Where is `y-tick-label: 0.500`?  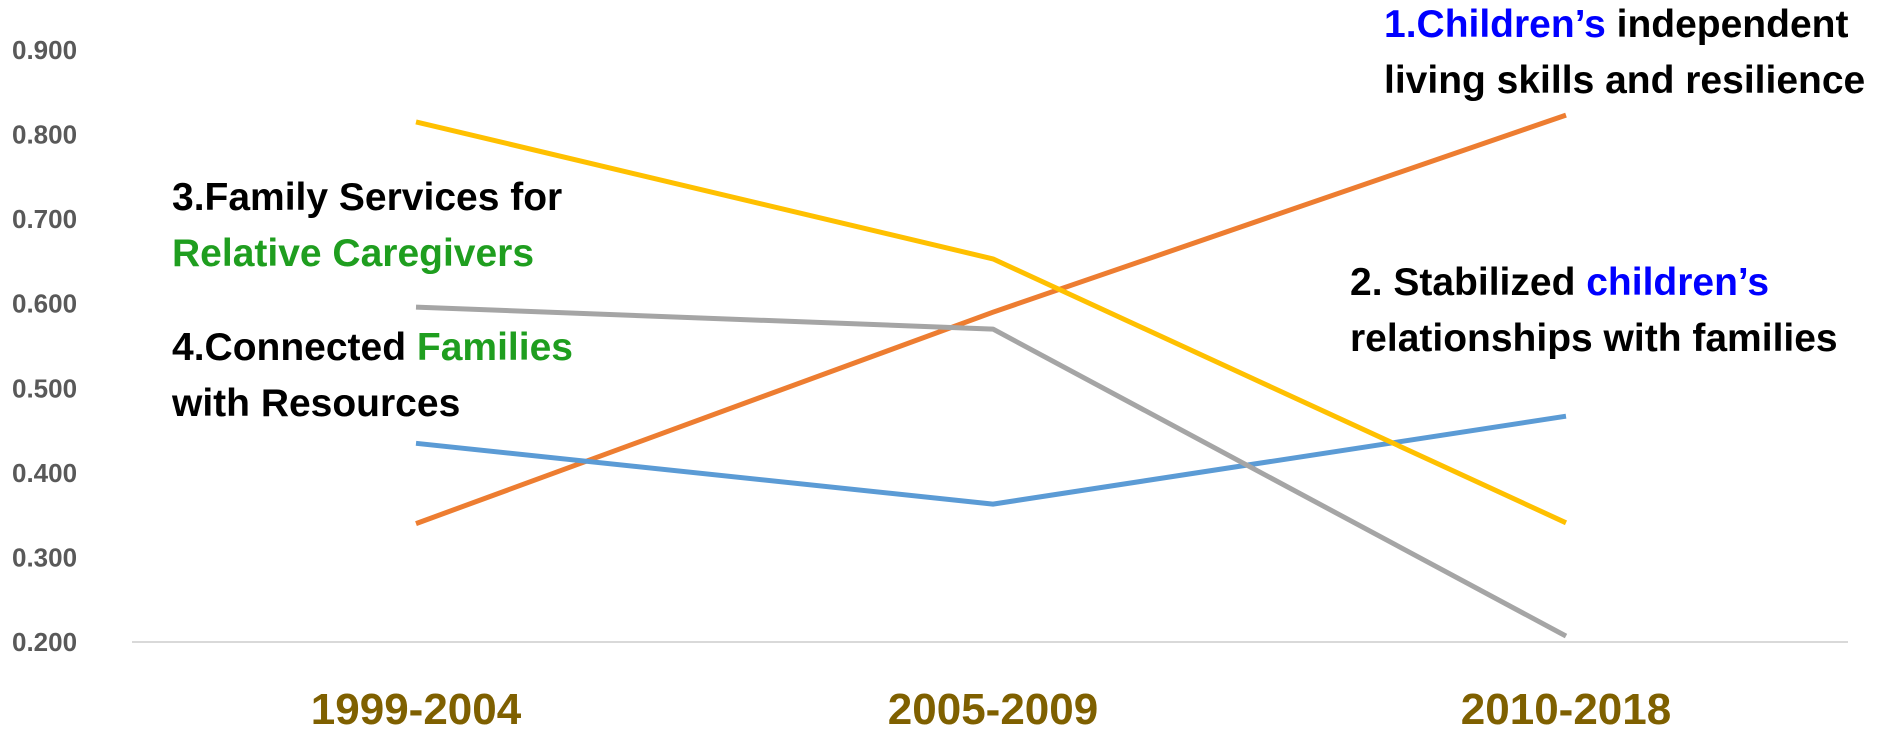
y-tick-label: 0.500 is located at coordinates (44, 388).